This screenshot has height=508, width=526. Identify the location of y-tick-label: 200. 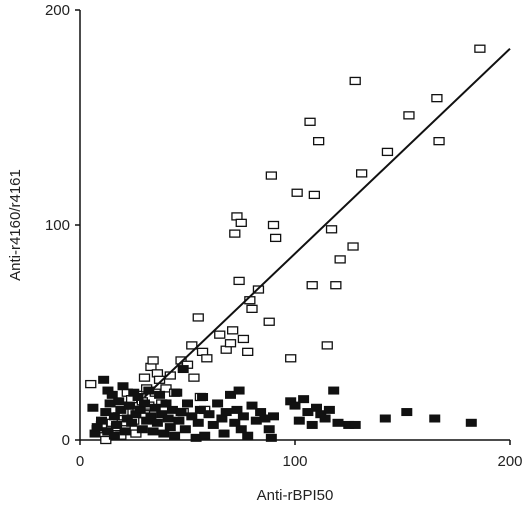
(57, 10).